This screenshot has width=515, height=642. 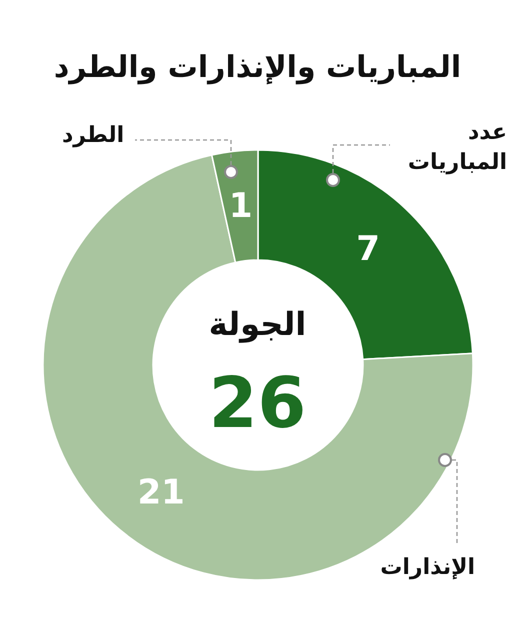 I want to click on data-label: 1, so click(x=240, y=206).